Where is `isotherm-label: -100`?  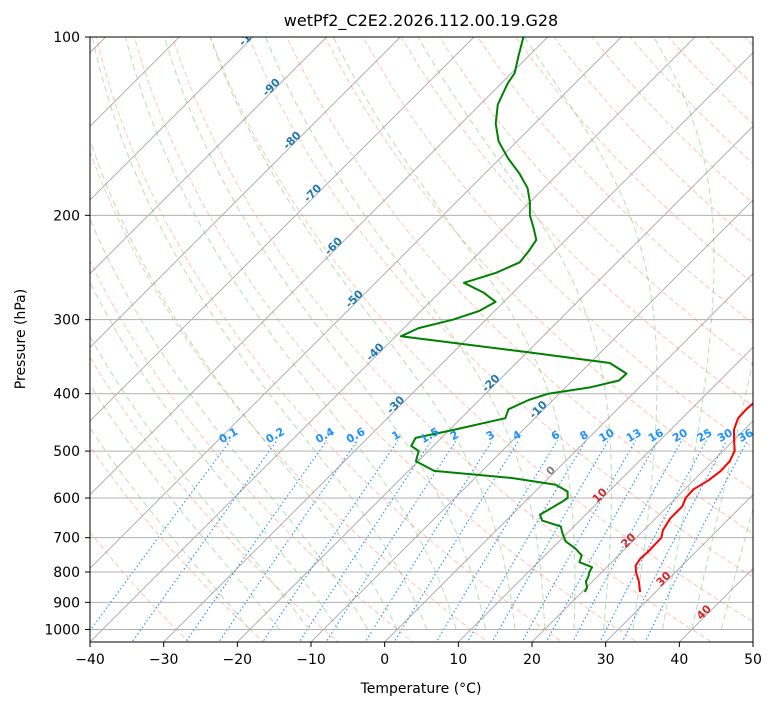
isotherm-label: -100 is located at coordinates (250, 34).